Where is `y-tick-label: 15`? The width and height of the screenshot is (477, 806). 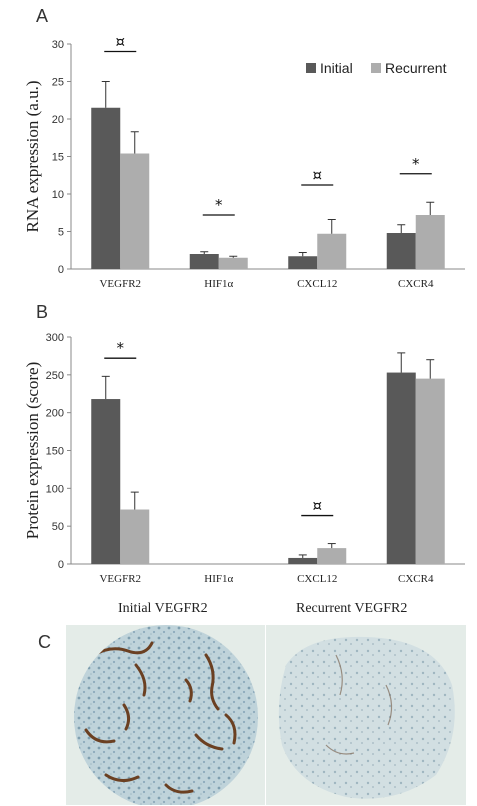
y-tick-label: 15 is located at coordinates (58, 158).